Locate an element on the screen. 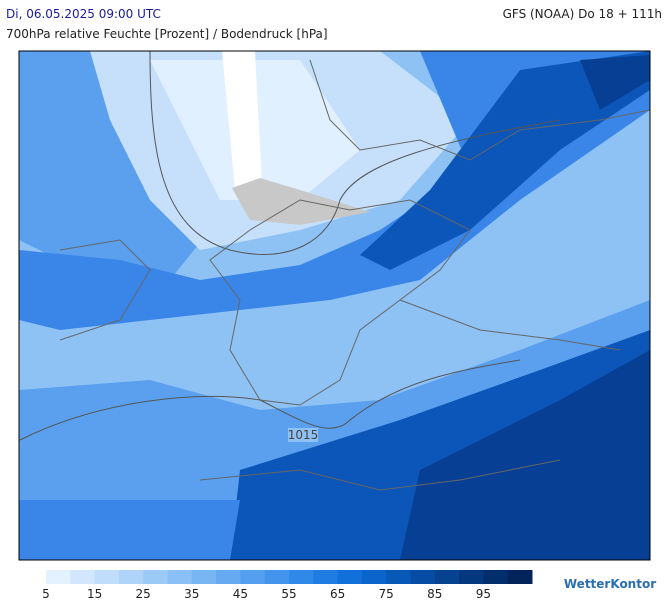  brand: WetterKontor is located at coordinates (610, 584).